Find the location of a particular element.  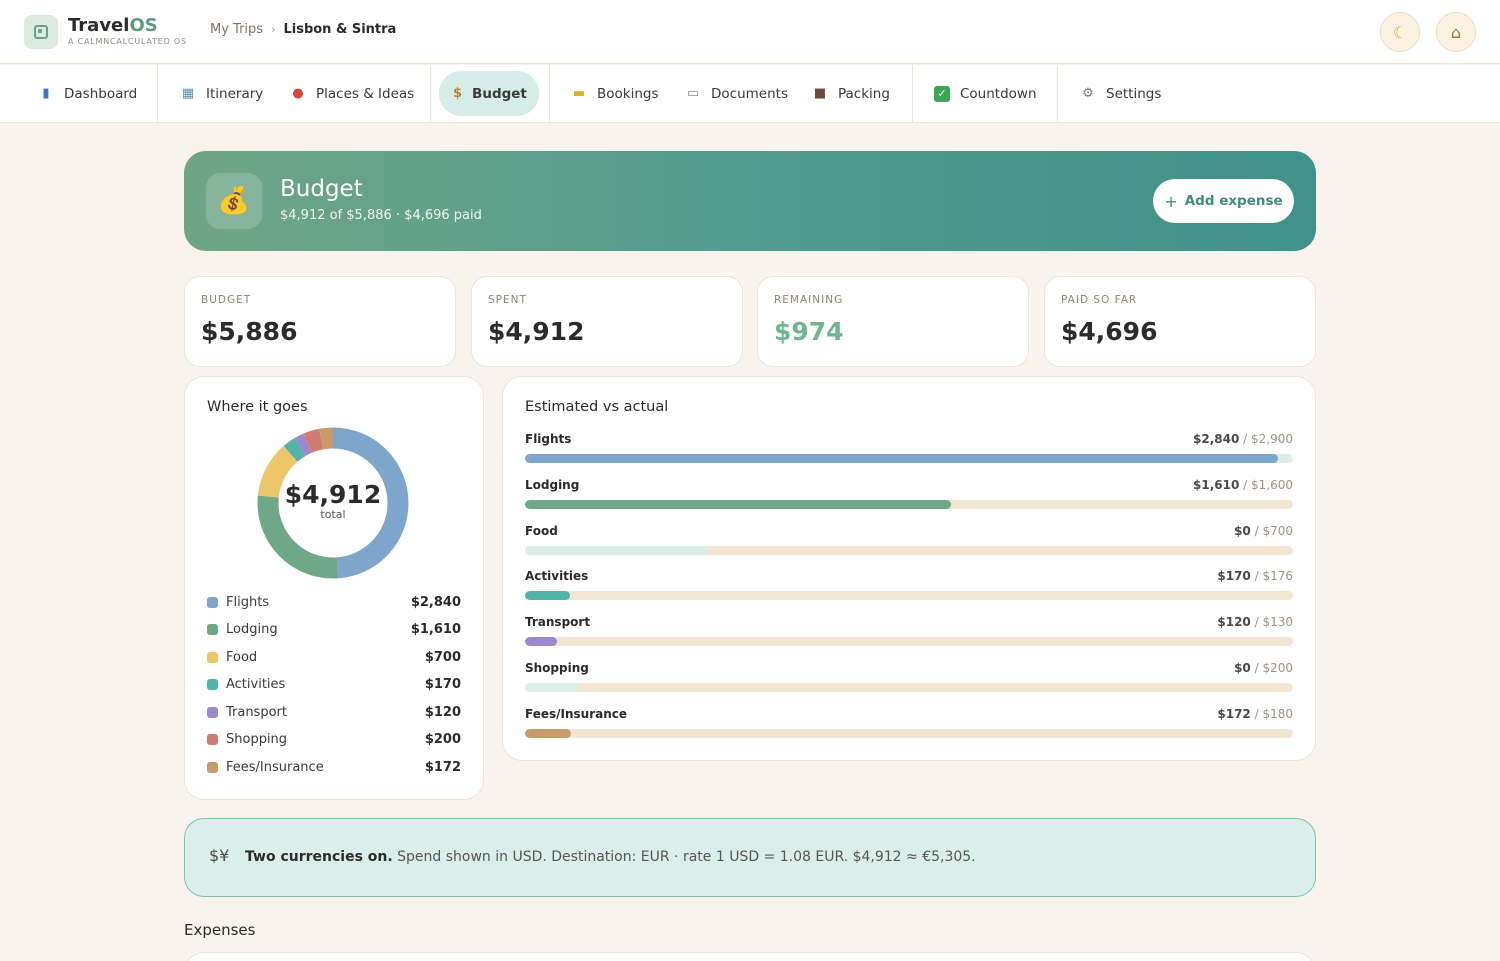

bar-row-activities: Activities $170 / $176 is located at coordinates (909, 585).